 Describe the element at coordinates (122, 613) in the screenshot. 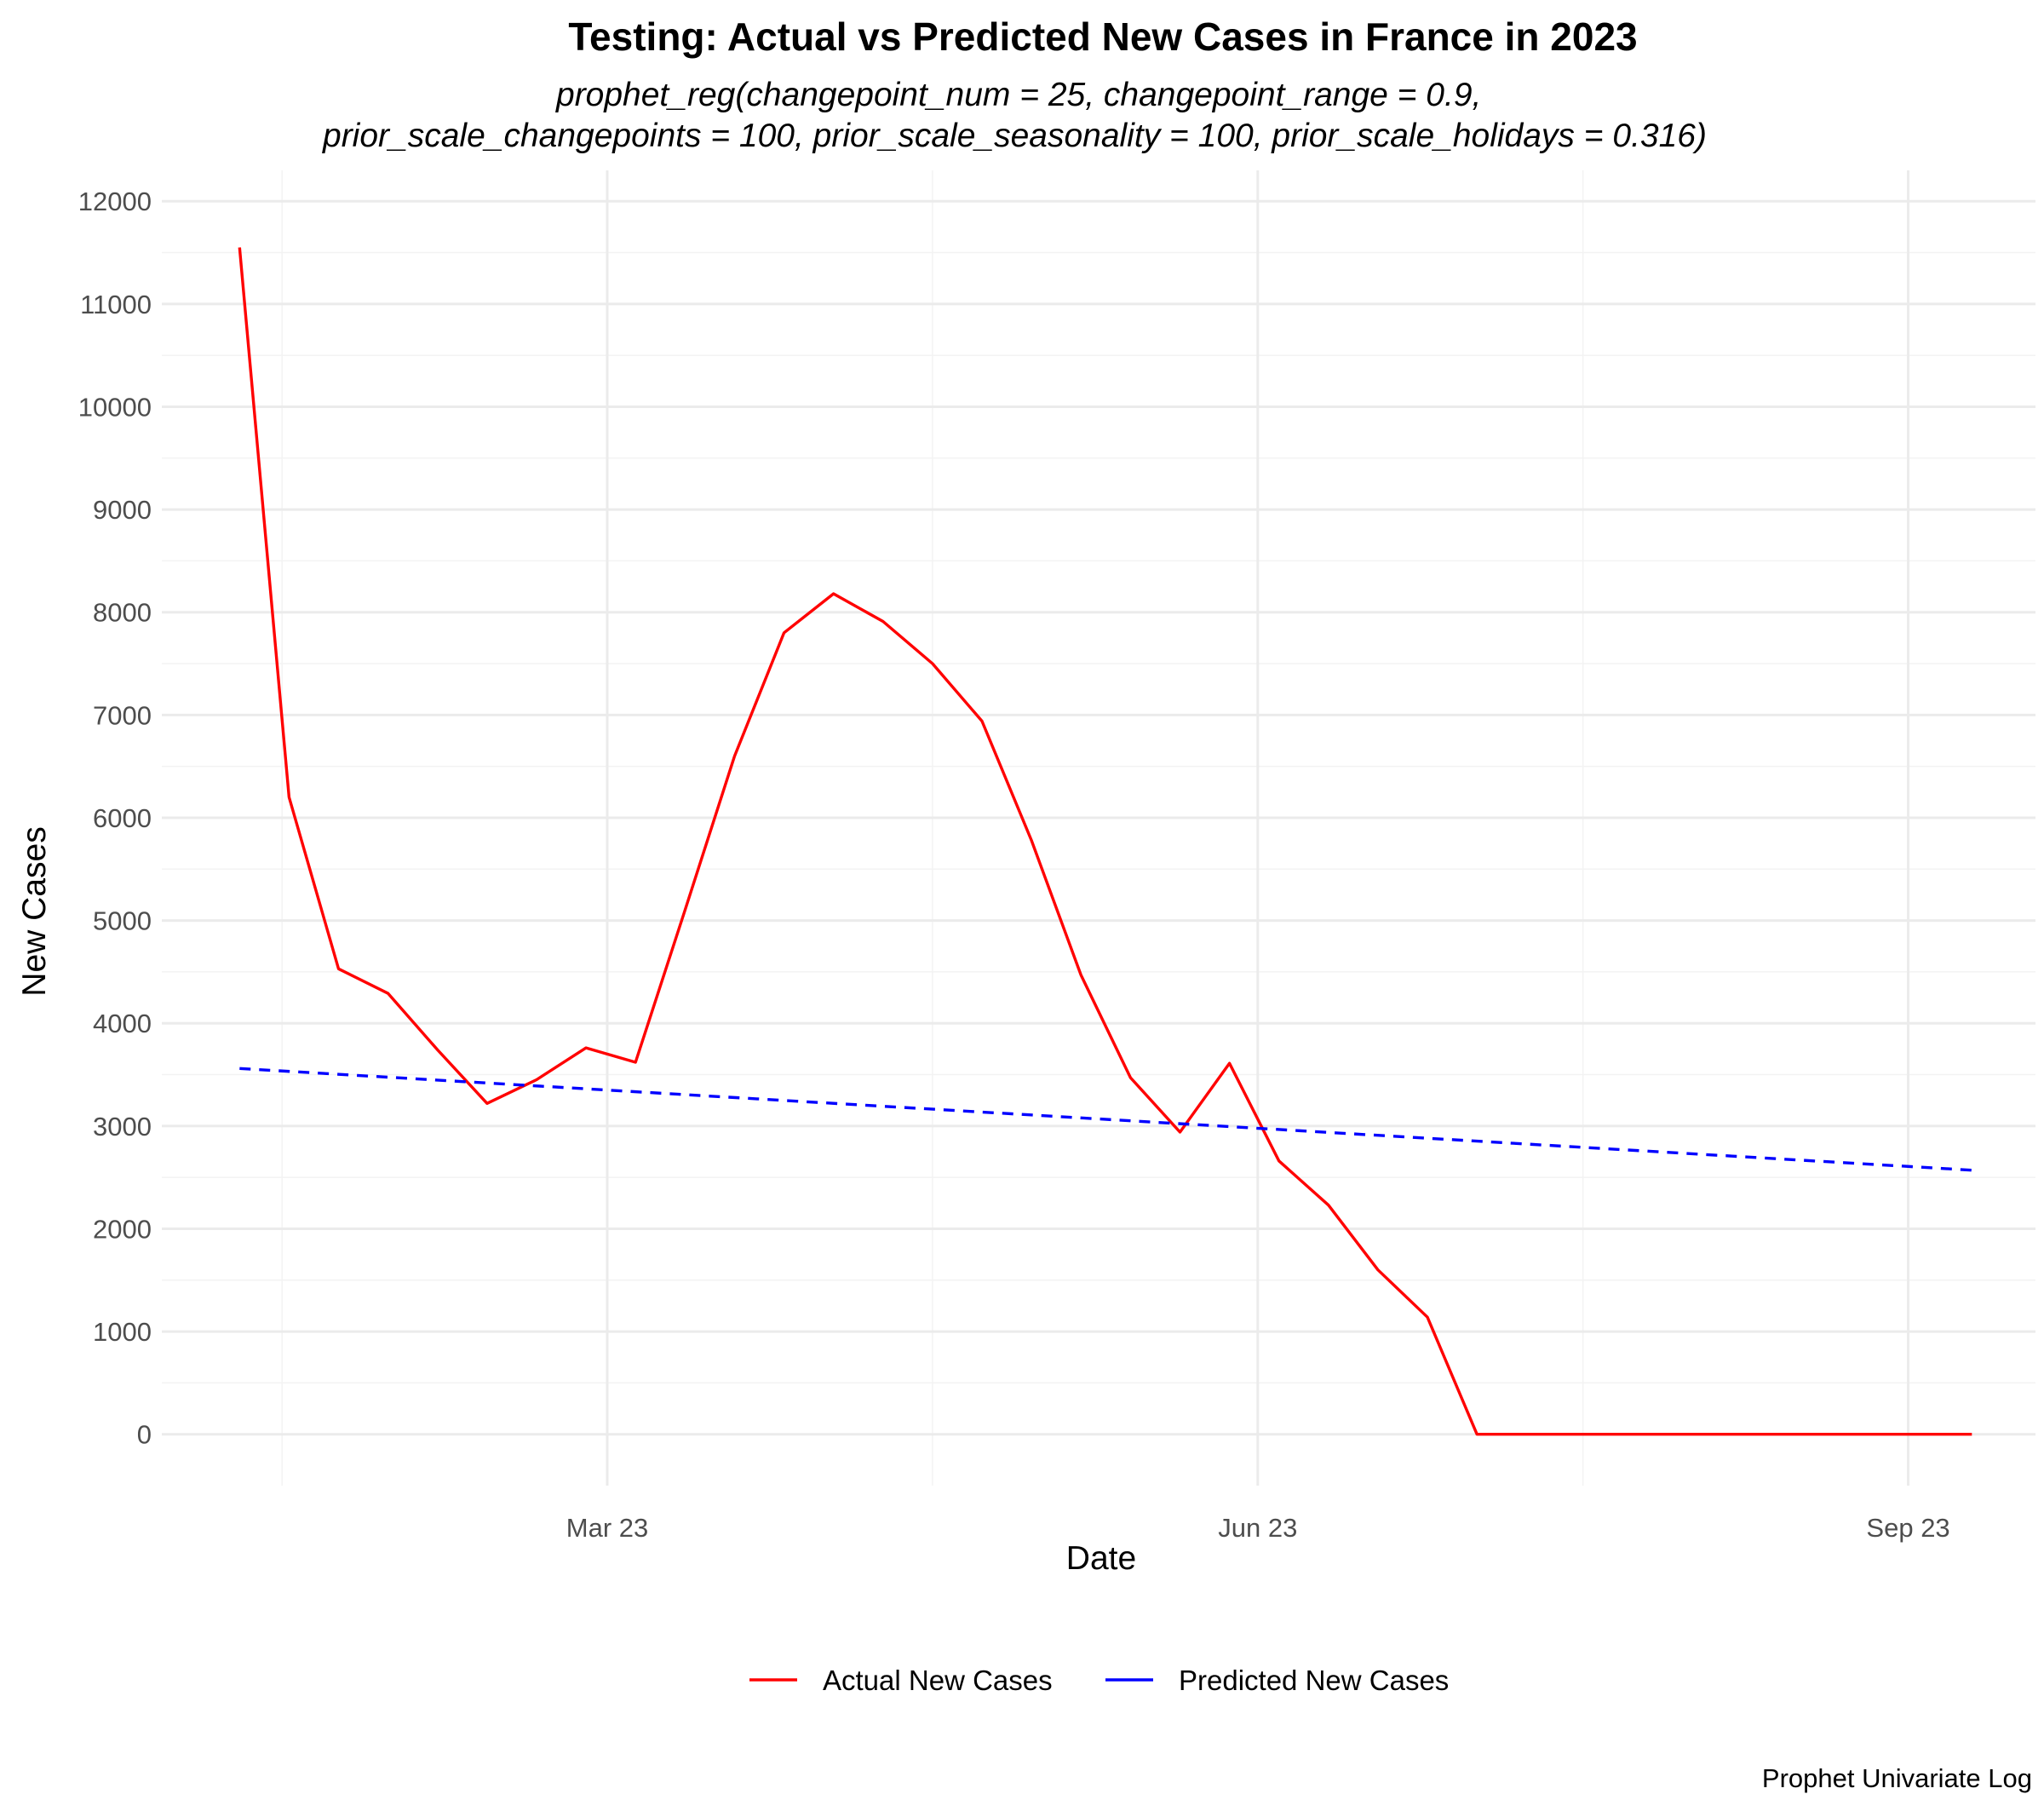

I see `y-tick-label: 8000` at that location.